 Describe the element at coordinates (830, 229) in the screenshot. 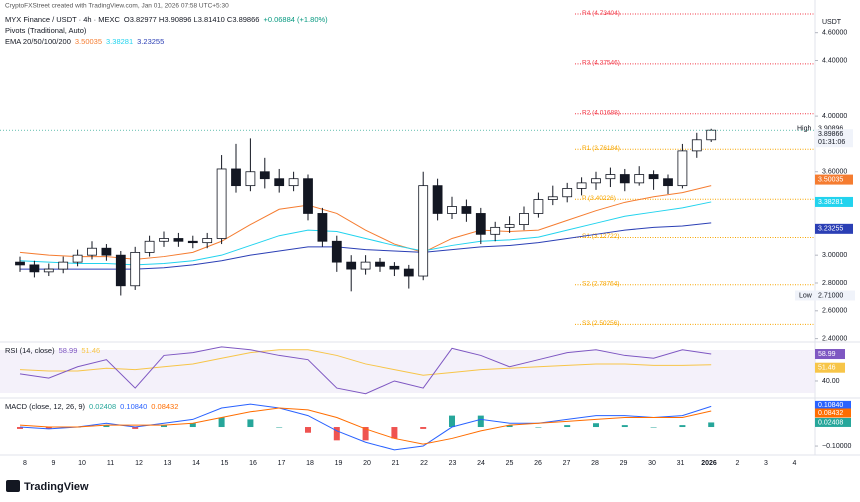

I see `price-box-label: 3.23255` at that location.